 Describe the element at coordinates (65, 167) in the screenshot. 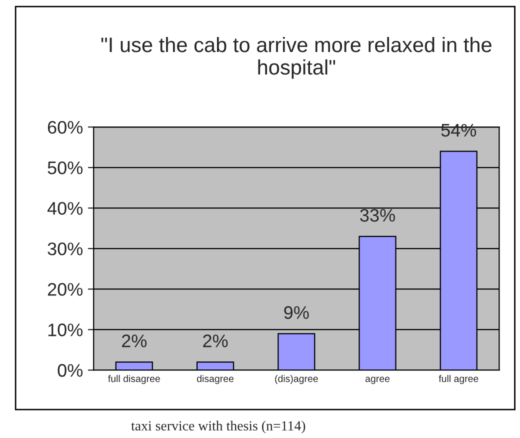

I see `y-tick-label: 50%` at that location.